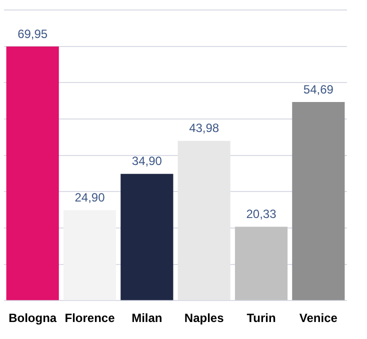 The image size is (367, 339). What do you see at coordinates (261, 214) in the screenshot?
I see `data-label: 20,33` at bounding box center [261, 214].